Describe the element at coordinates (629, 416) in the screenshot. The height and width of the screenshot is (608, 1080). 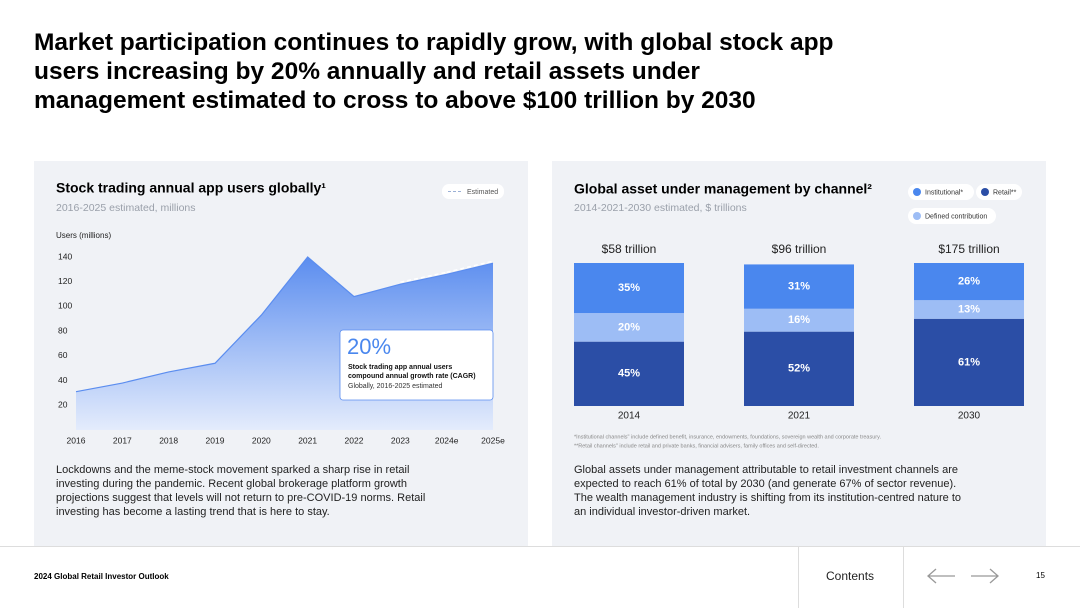
I see `x-tick-label: 2014` at that location.